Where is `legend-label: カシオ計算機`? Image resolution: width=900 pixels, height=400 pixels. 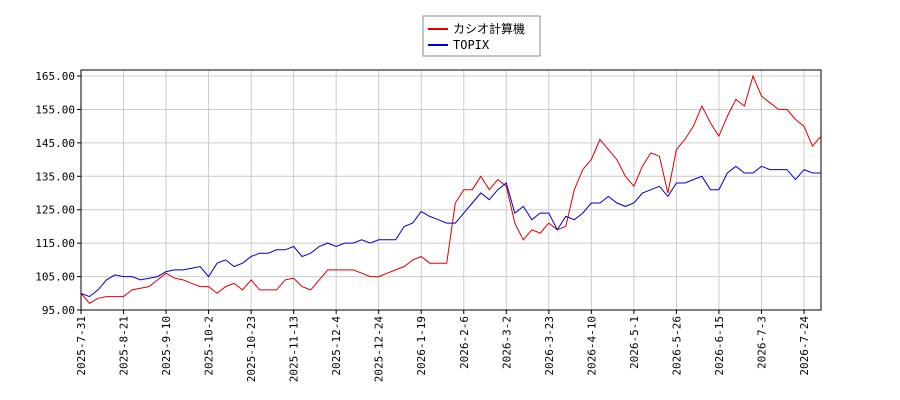 legend-label: カシオ計算機 is located at coordinates (489, 28).